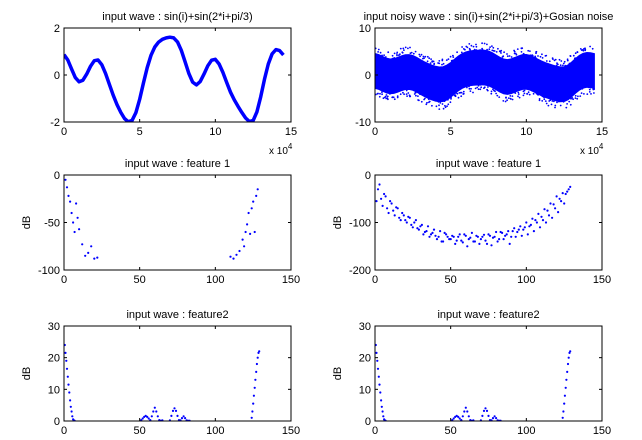  Describe the element at coordinates (338, 373) in the screenshot. I see `y-axis-label: dB` at that location.